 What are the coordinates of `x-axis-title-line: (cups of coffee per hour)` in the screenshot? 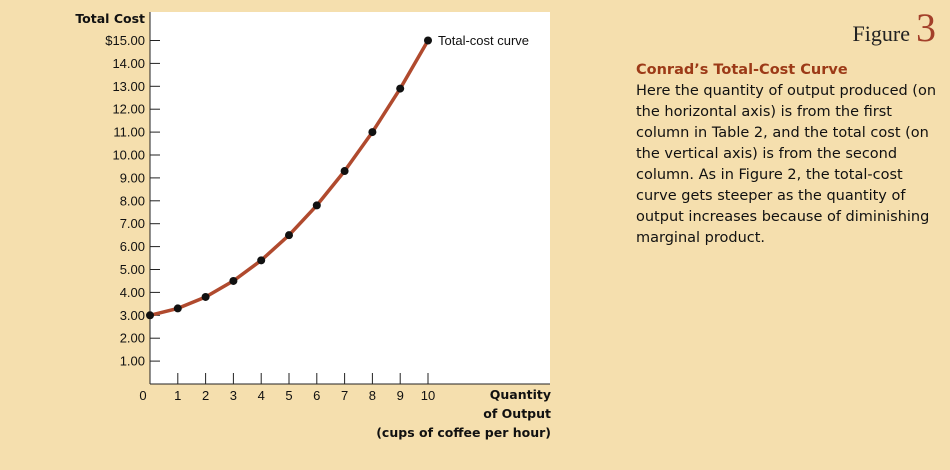 It's located at (463, 432).